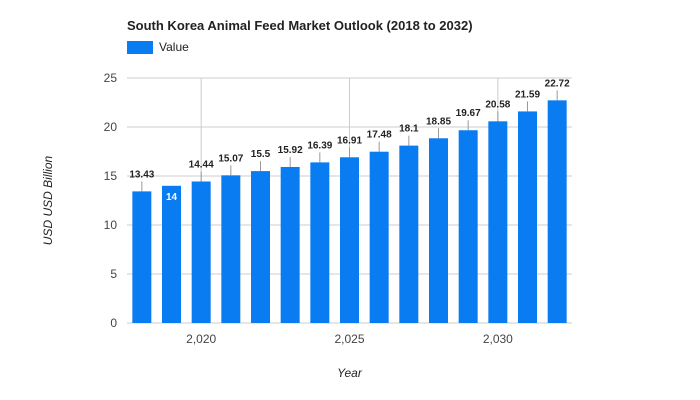 This screenshot has height=400, width=700. Describe the element at coordinates (379, 135) in the screenshot. I see `bar-value-label: 17.48` at that location.